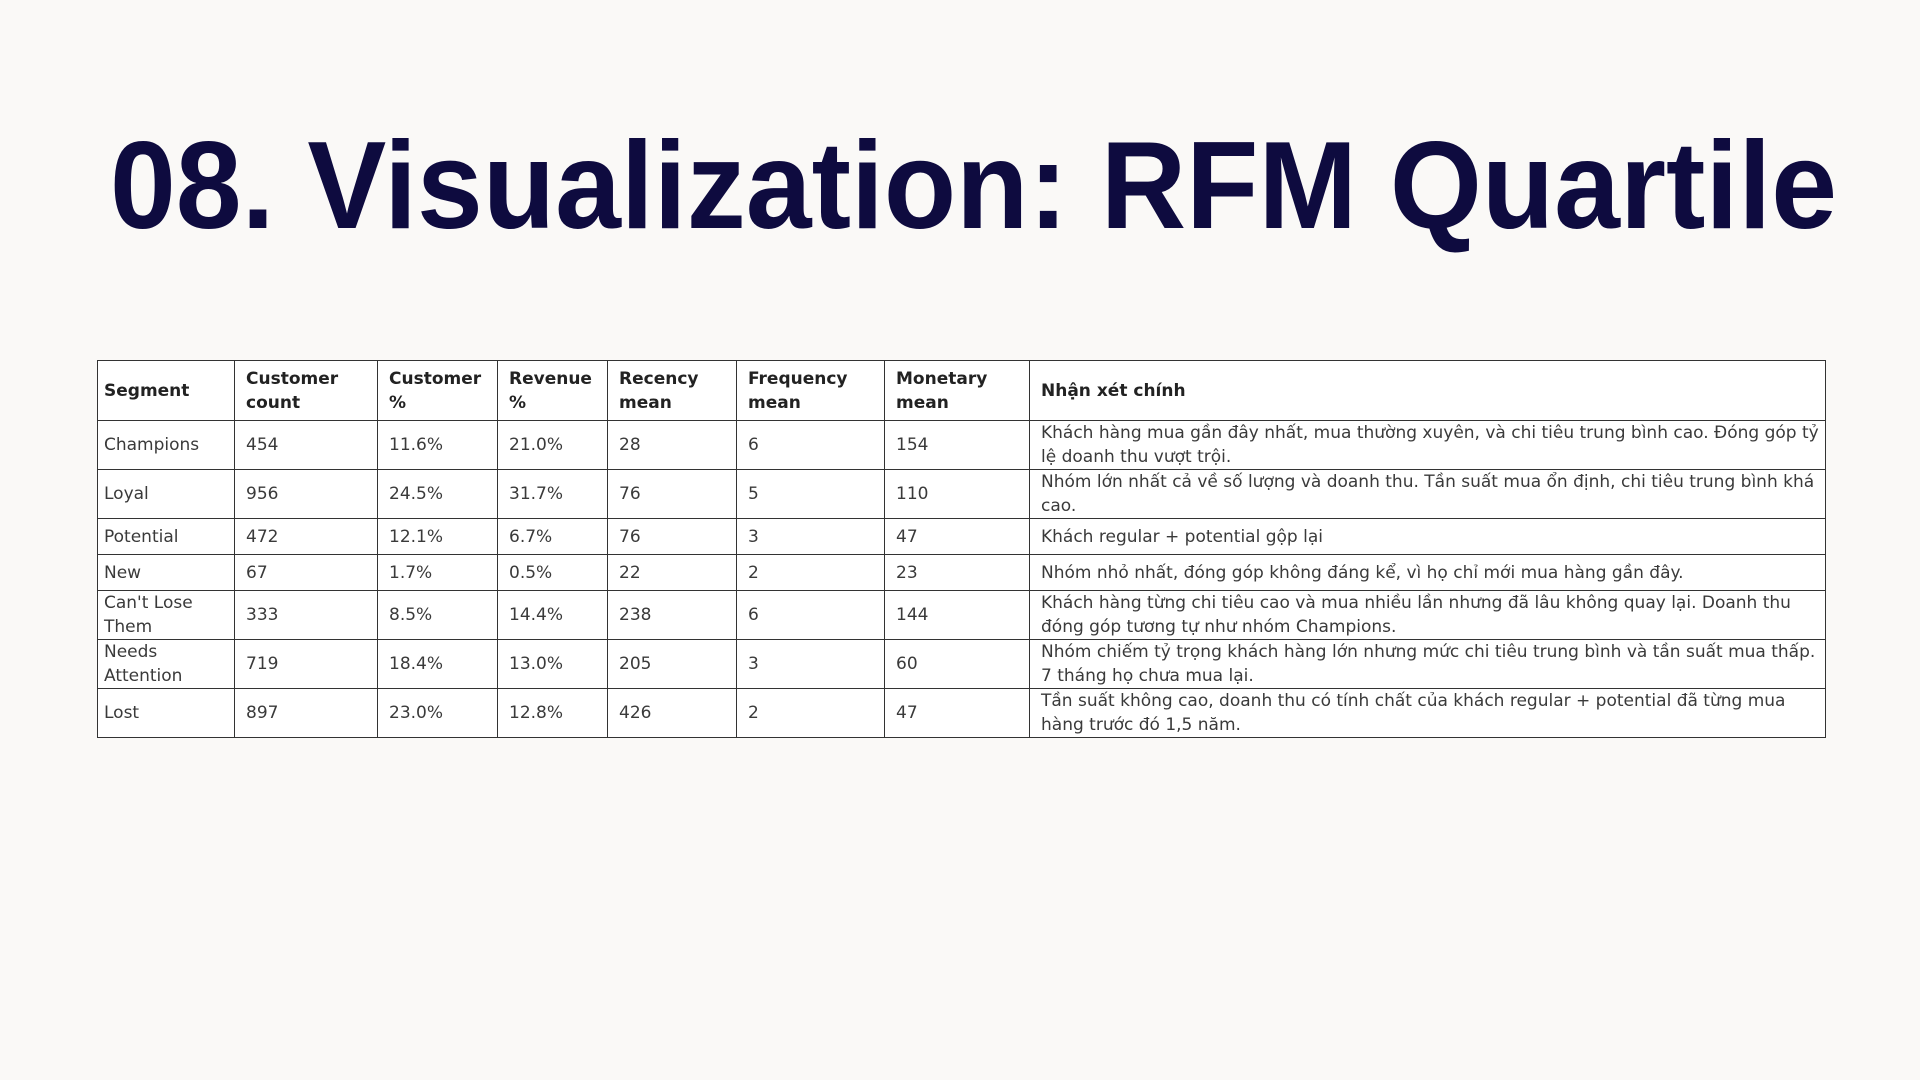 This screenshot has width=1920, height=1080. What do you see at coordinates (552, 445) in the screenshot?
I see `value-cell: 21.0%` at bounding box center [552, 445].